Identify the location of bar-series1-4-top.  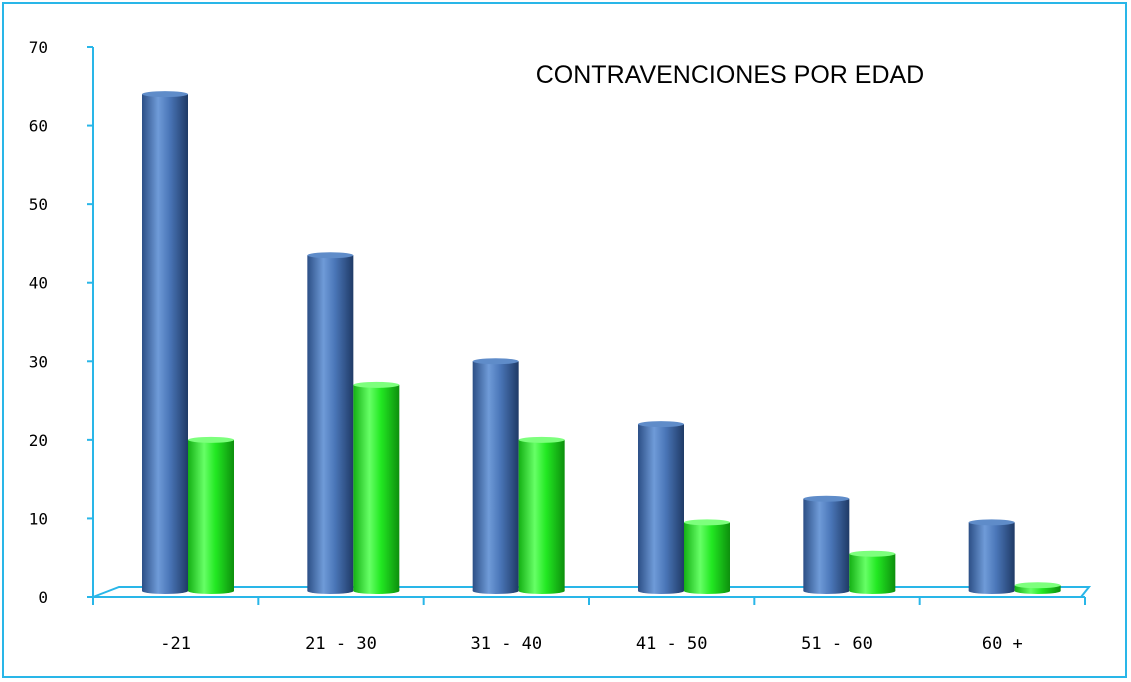
(826, 498).